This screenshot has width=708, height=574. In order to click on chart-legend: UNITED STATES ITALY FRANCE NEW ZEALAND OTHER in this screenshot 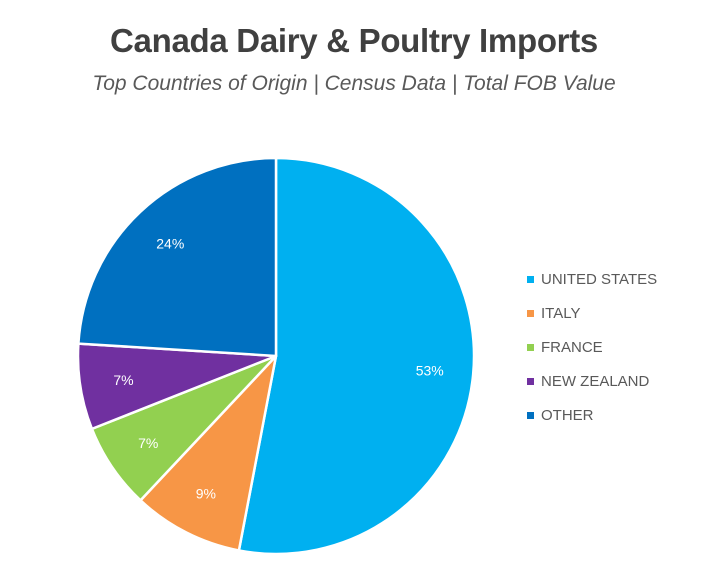, I will do `click(592, 347)`.